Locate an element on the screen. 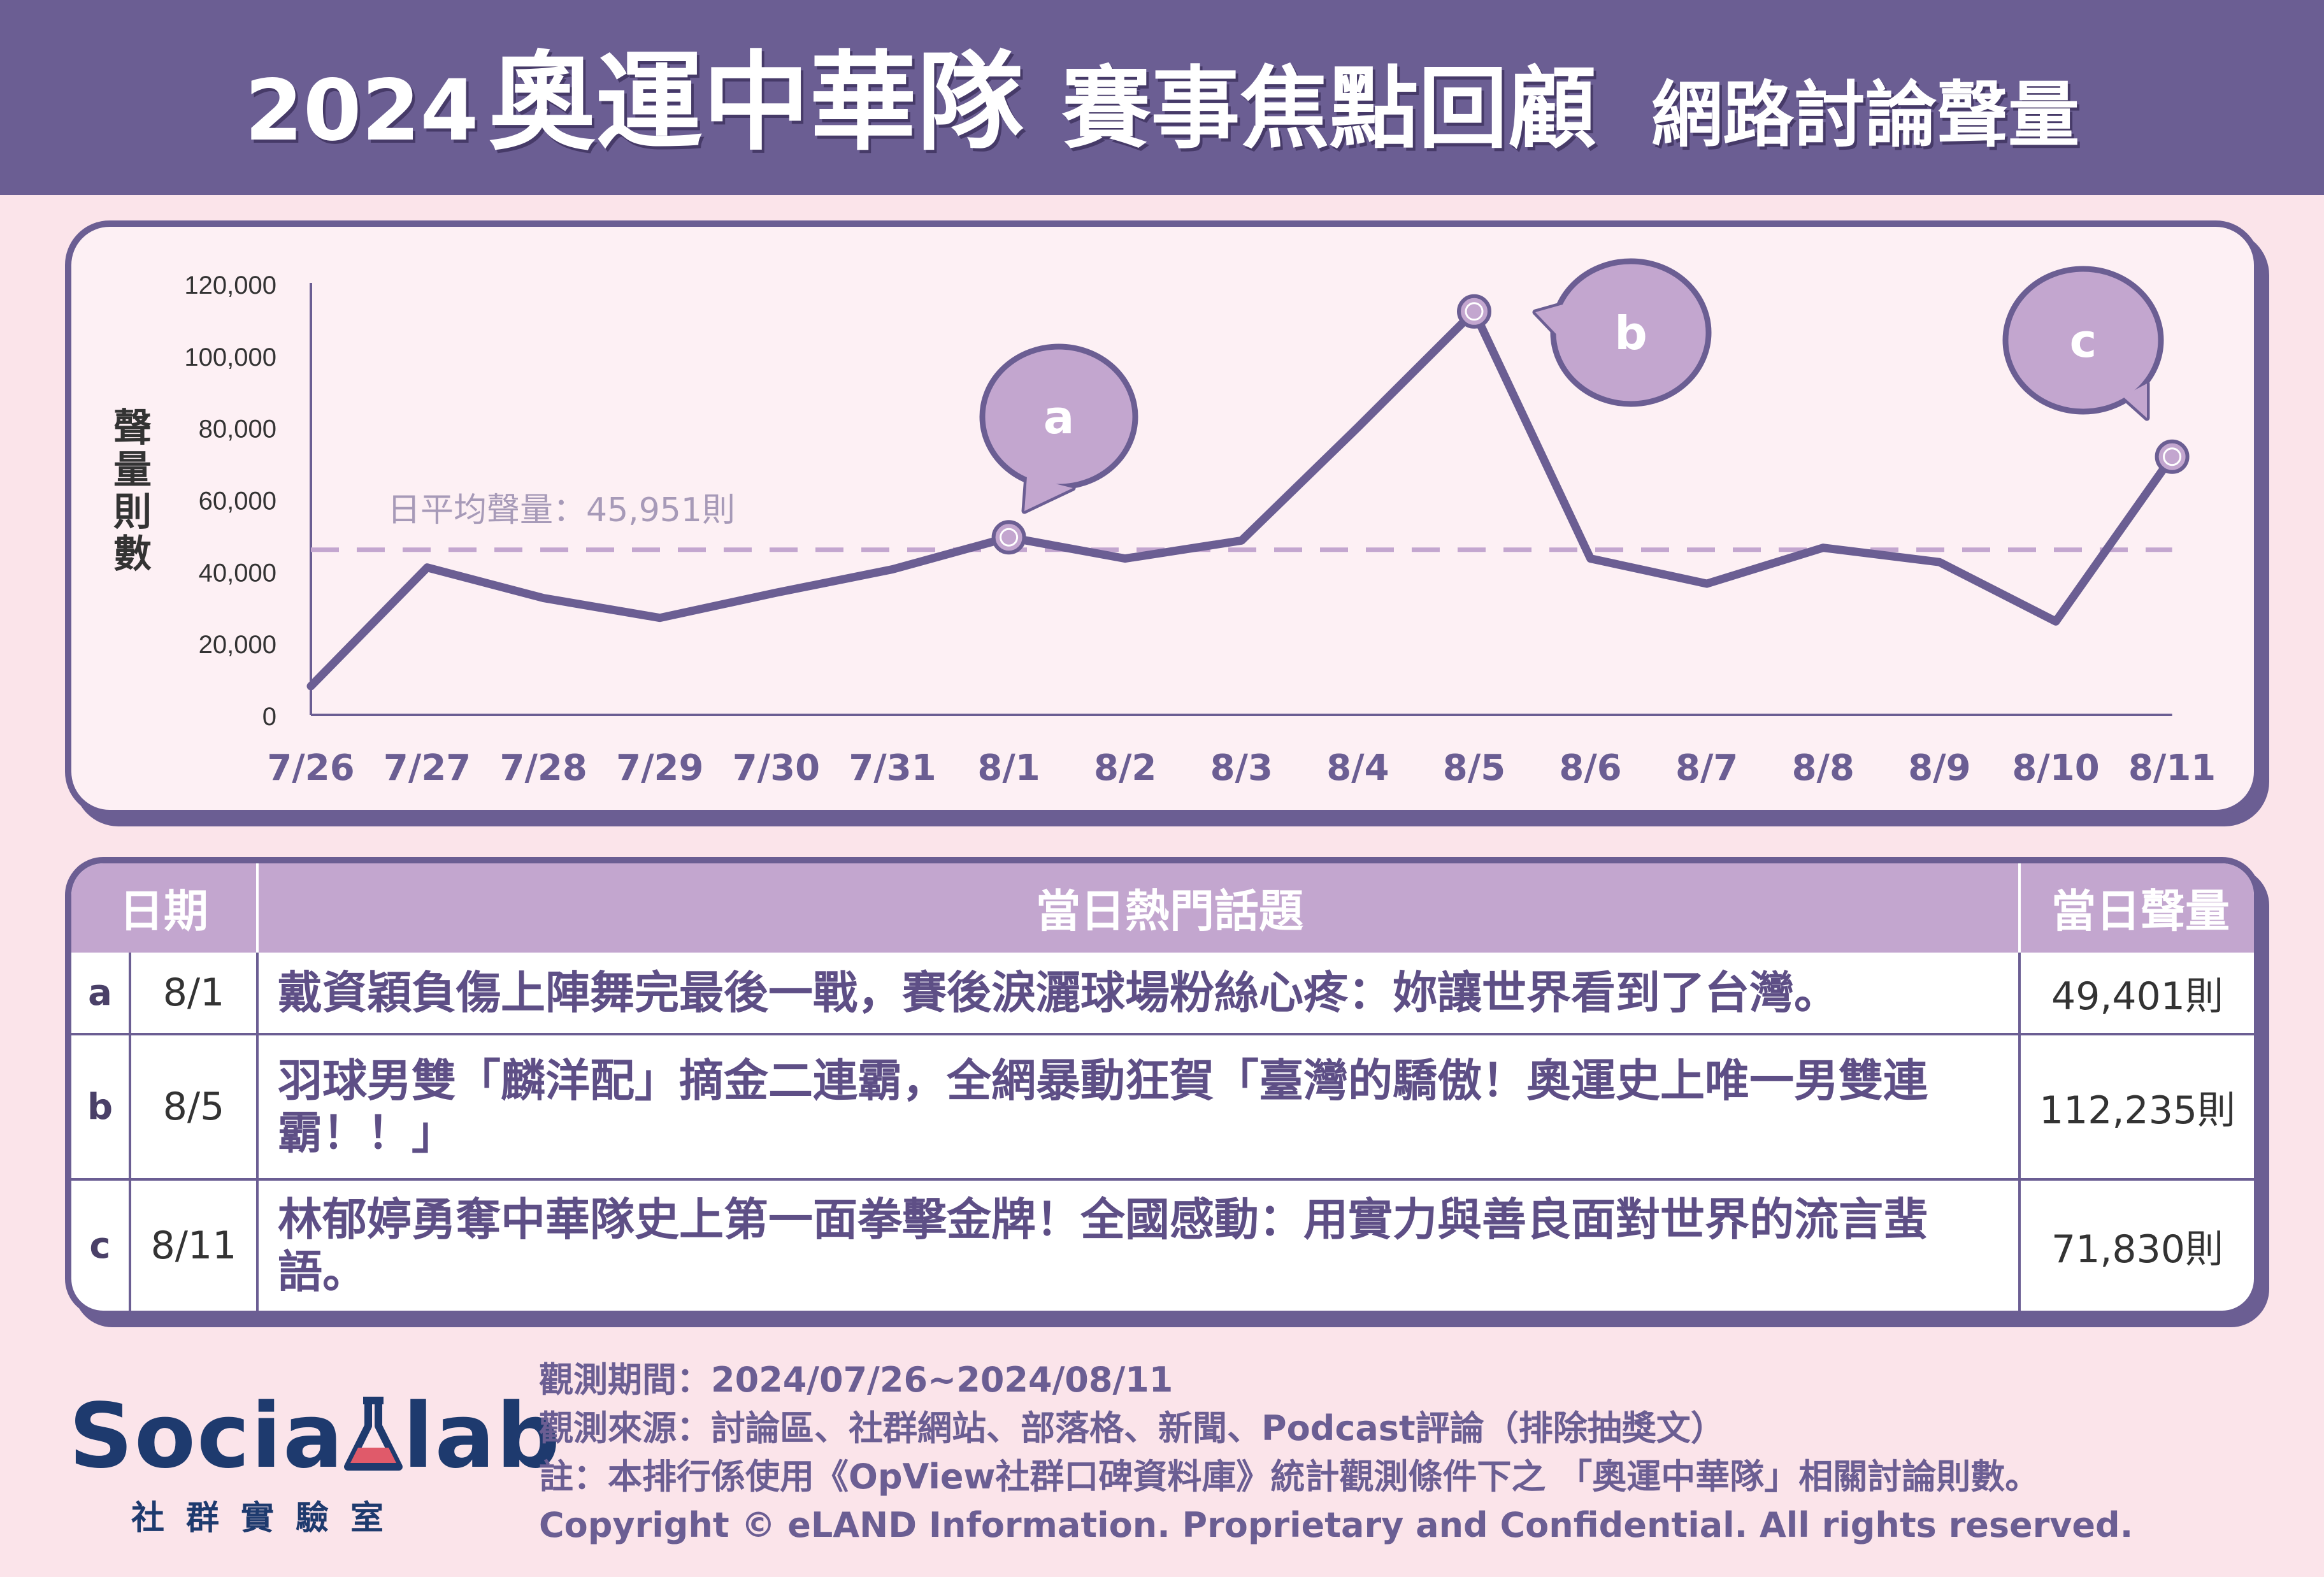 This screenshot has height=1577, width=2324. flask-icon is located at coordinates (374, 1432).